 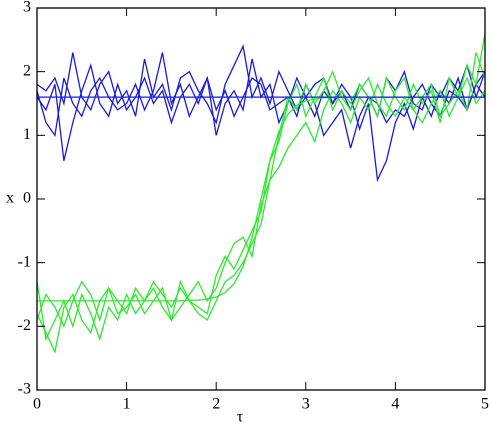 What do you see at coordinates (37, 404) in the screenshot?
I see `x-tick-label: 0` at bounding box center [37, 404].